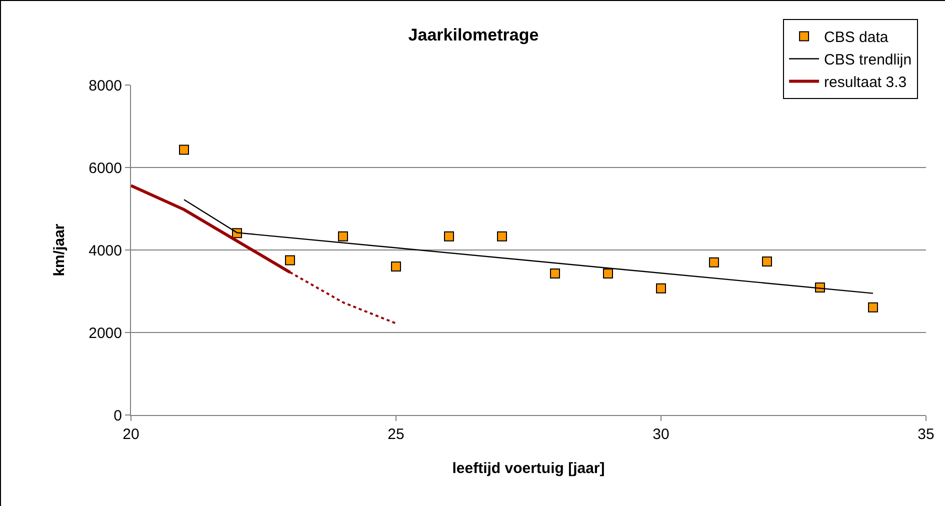  I want to click on x-tick-label: 20, so click(131, 434).